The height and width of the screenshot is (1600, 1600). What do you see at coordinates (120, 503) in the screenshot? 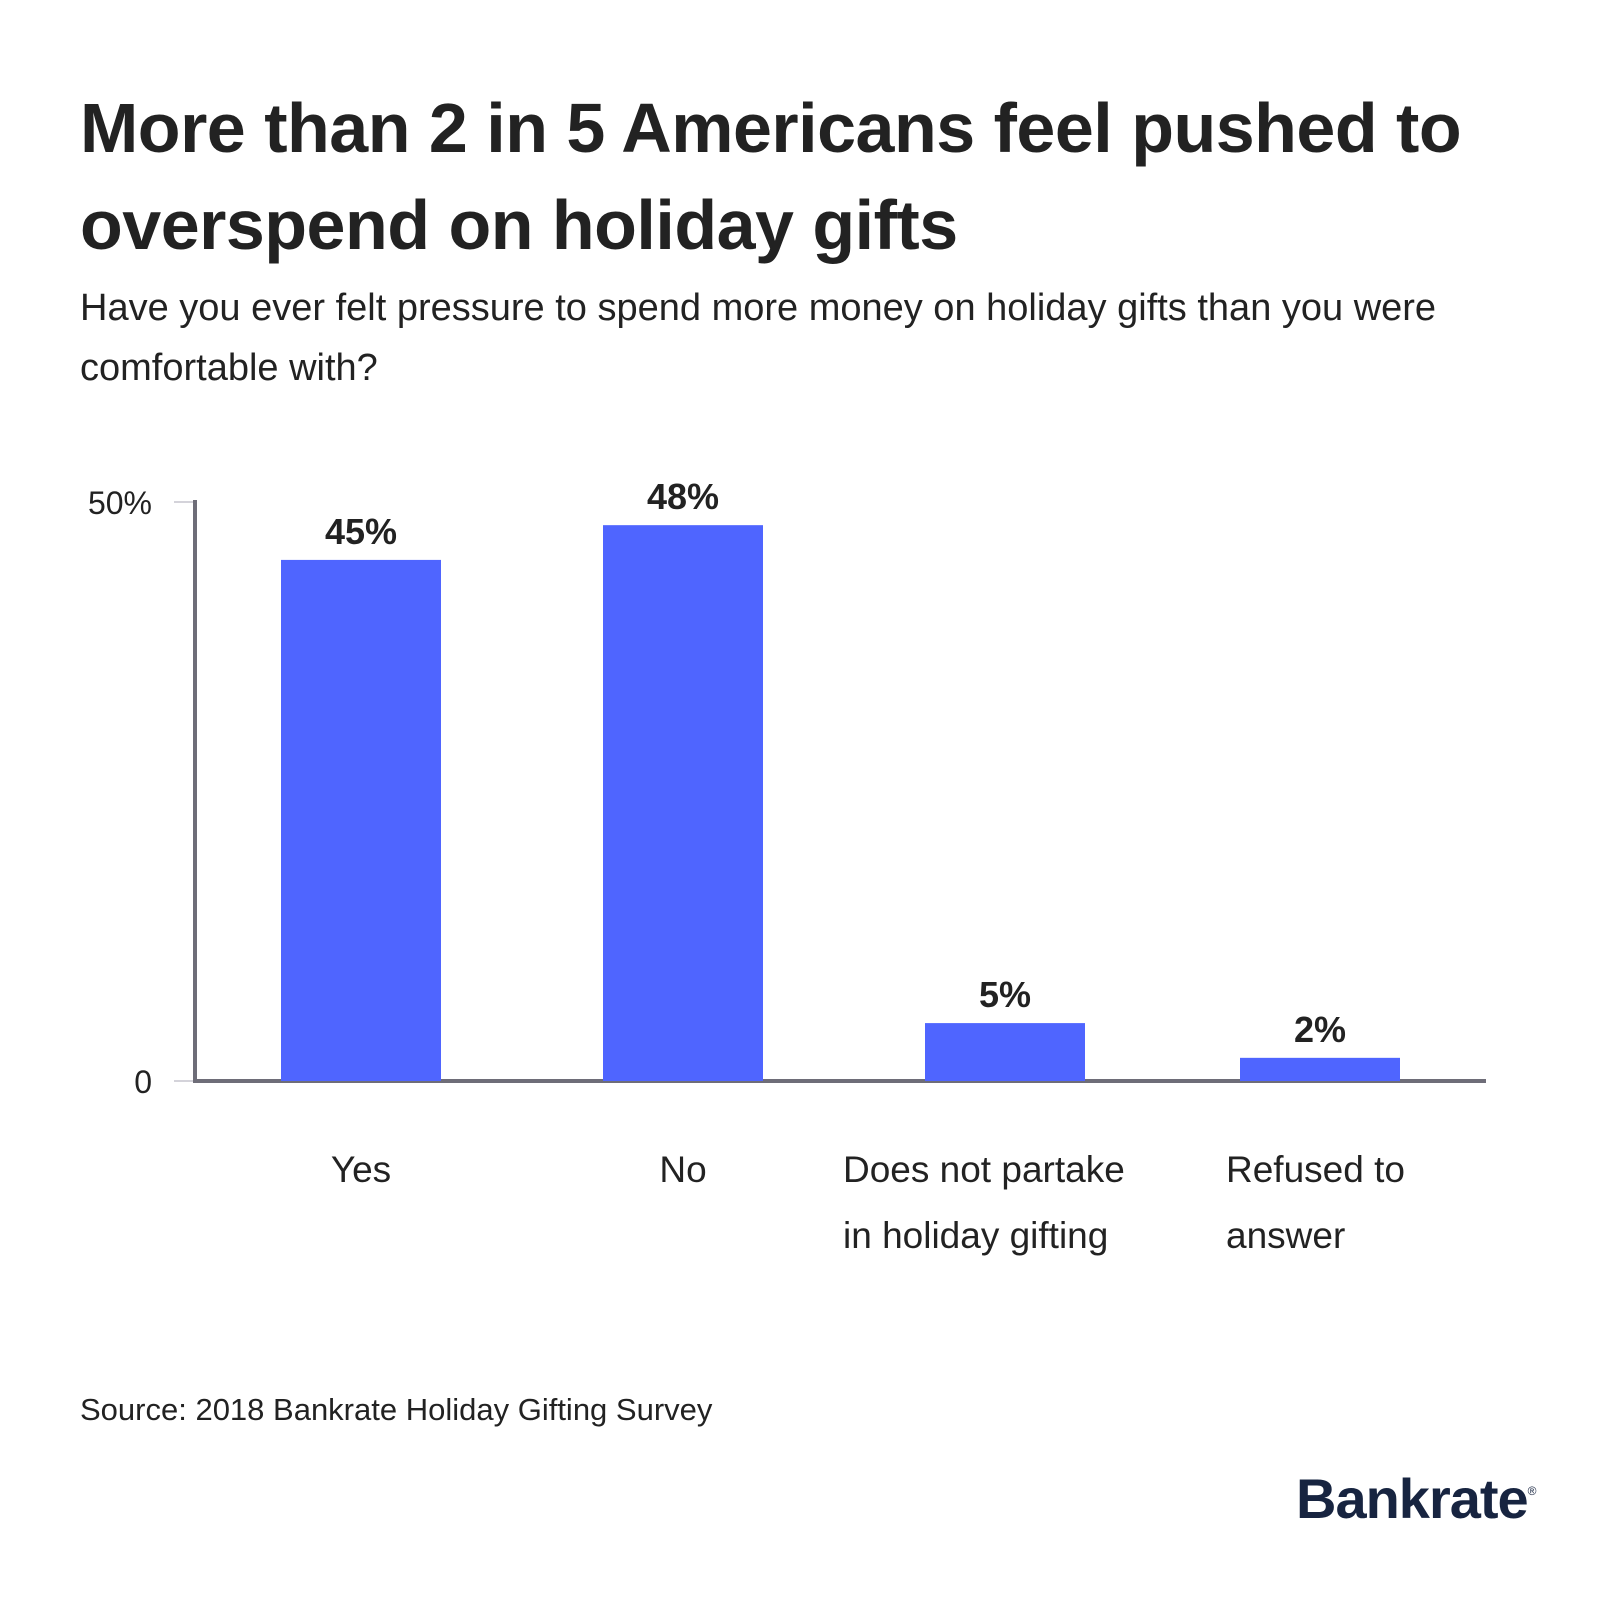
I see `y-tick-label: 50%` at bounding box center [120, 503].